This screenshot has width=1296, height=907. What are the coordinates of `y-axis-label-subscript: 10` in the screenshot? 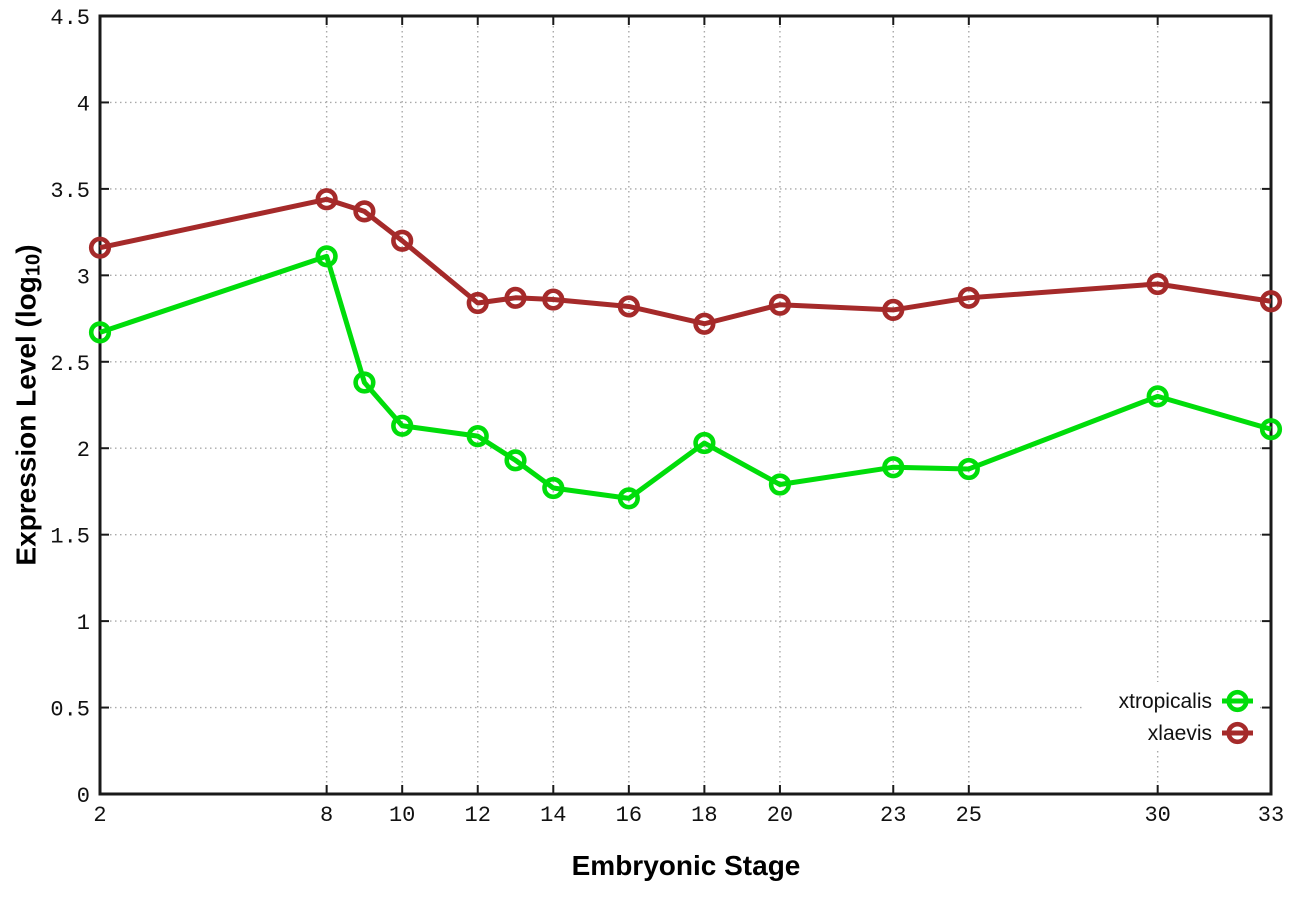 It's located at (33, 265).